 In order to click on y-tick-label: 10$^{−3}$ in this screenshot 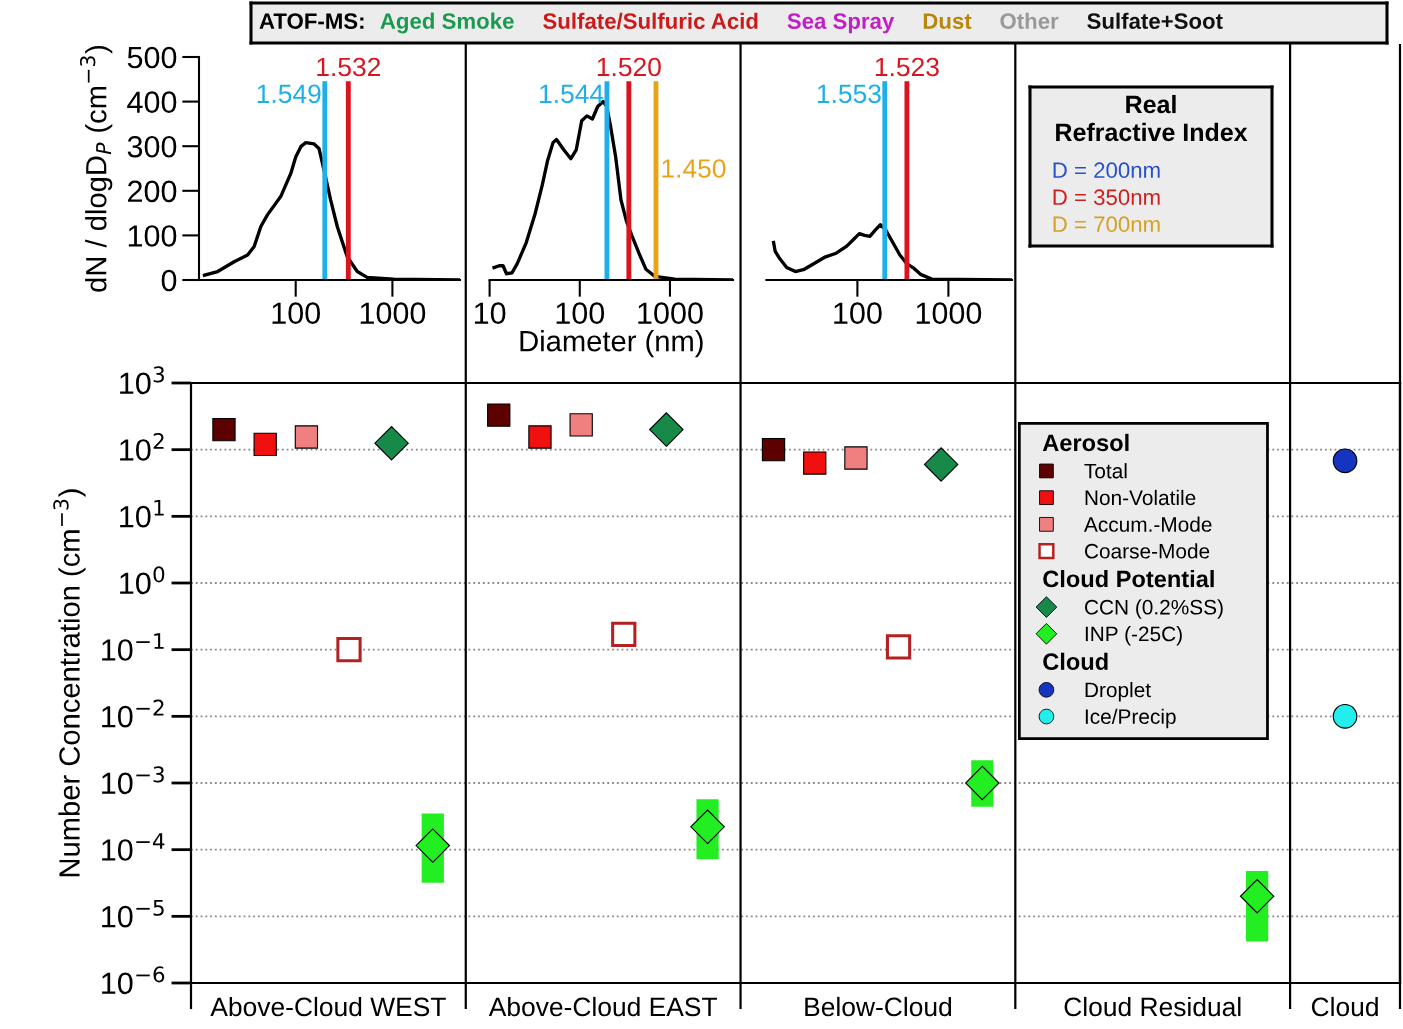, I will do `click(133, 780)`.